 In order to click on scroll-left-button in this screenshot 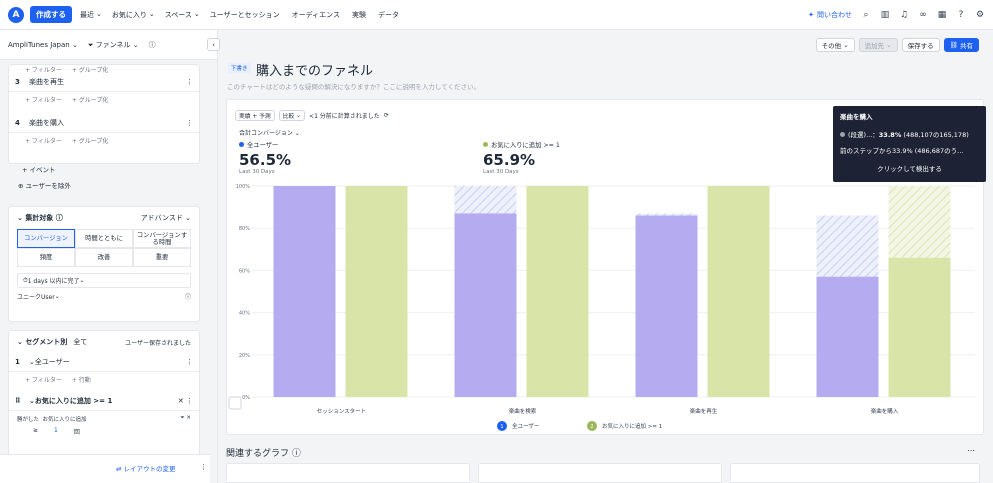, I will do `click(235, 403)`.